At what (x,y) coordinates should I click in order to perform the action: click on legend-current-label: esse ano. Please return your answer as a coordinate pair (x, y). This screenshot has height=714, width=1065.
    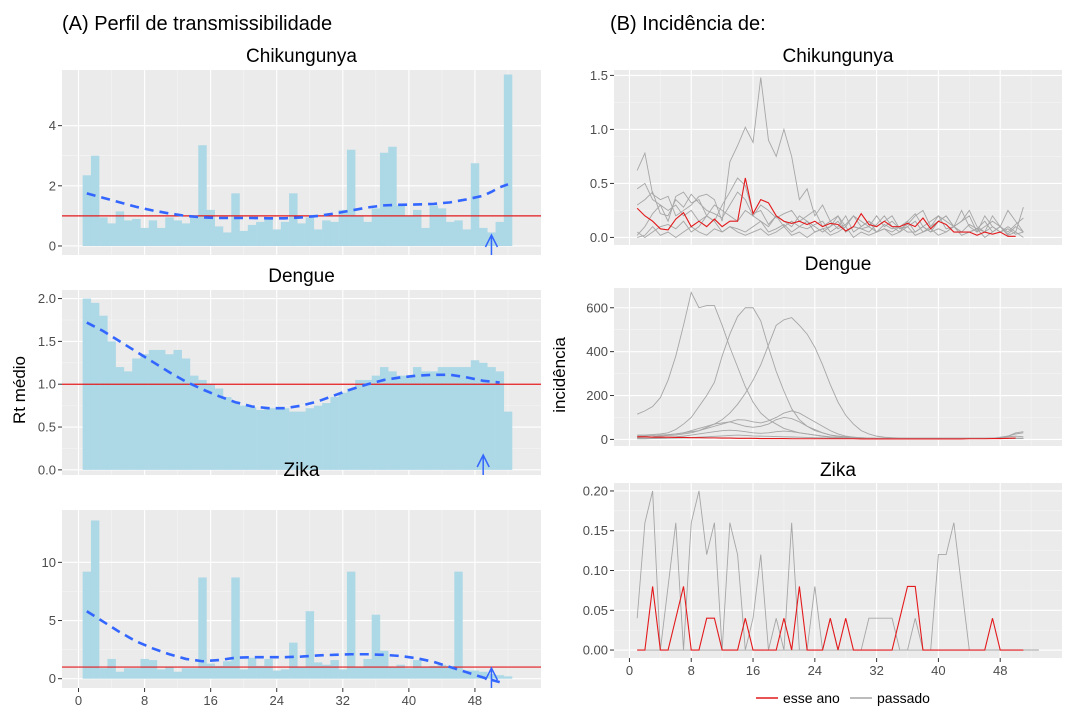
    Looking at the image, I should click on (811, 698).